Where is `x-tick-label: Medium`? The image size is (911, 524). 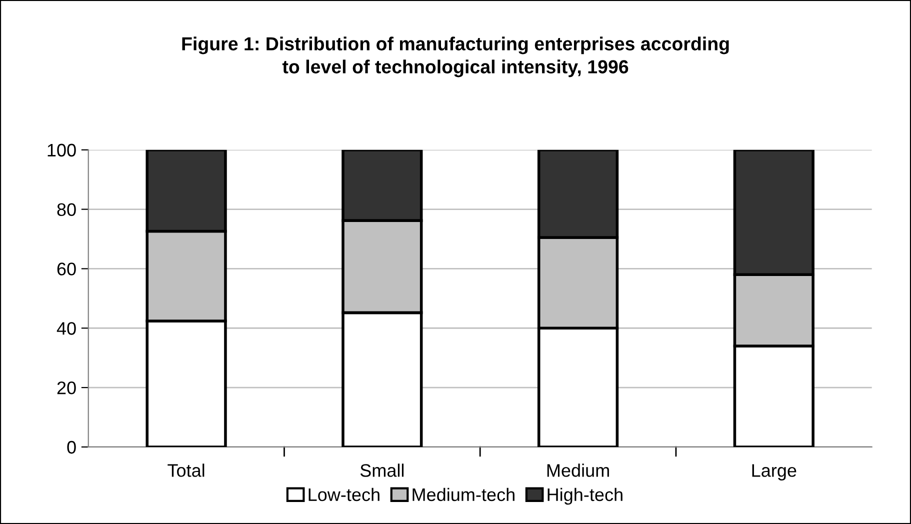 x-tick-label: Medium is located at coordinates (578, 470).